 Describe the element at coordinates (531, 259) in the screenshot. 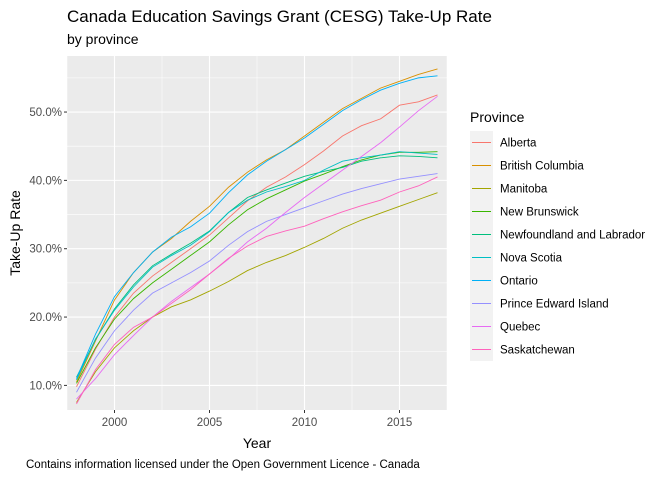

I see `legend-label: Nova Scotia` at that location.